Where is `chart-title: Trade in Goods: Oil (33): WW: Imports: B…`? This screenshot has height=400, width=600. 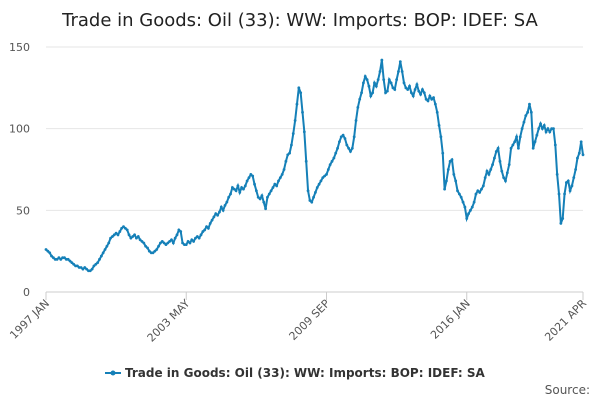
chart-title: Trade in Goods: Oil (33): WW: Imports: B… is located at coordinates (299, 20).